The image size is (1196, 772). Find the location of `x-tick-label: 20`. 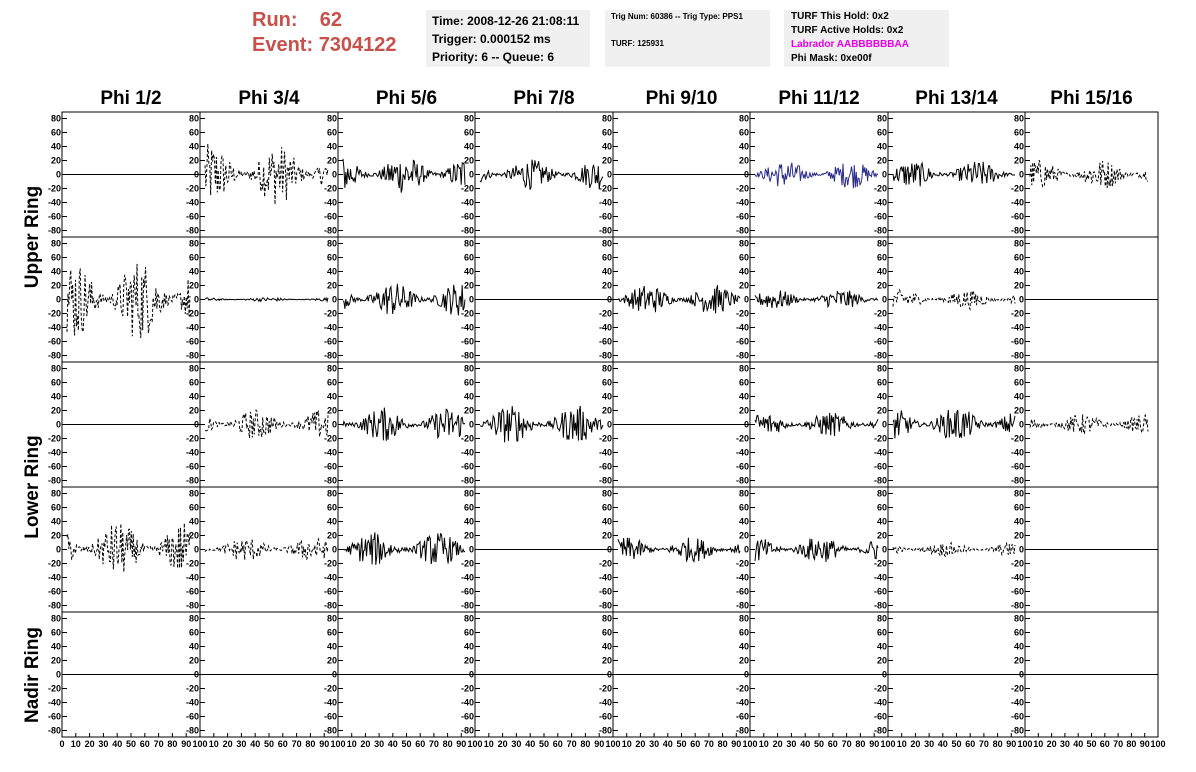

x-tick-label: 20 is located at coordinates (915, 744).